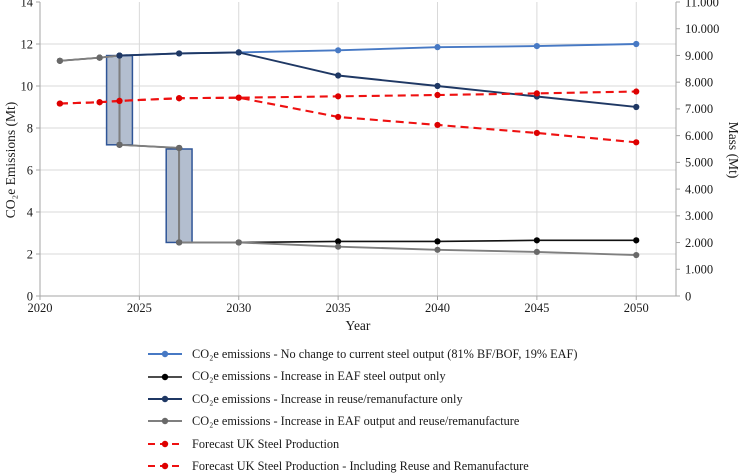 The height and width of the screenshot is (476, 742). What do you see at coordinates (30, 296) in the screenshot?
I see `y-left-tick-label: 0` at bounding box center [30, 296].